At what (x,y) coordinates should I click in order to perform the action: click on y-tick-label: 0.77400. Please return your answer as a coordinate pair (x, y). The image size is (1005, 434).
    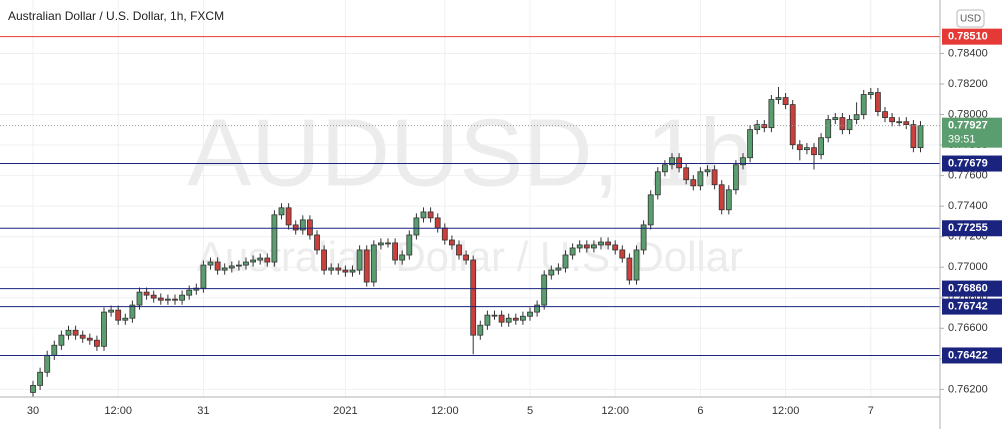
    Looking at the image, I should click on (968, 206).